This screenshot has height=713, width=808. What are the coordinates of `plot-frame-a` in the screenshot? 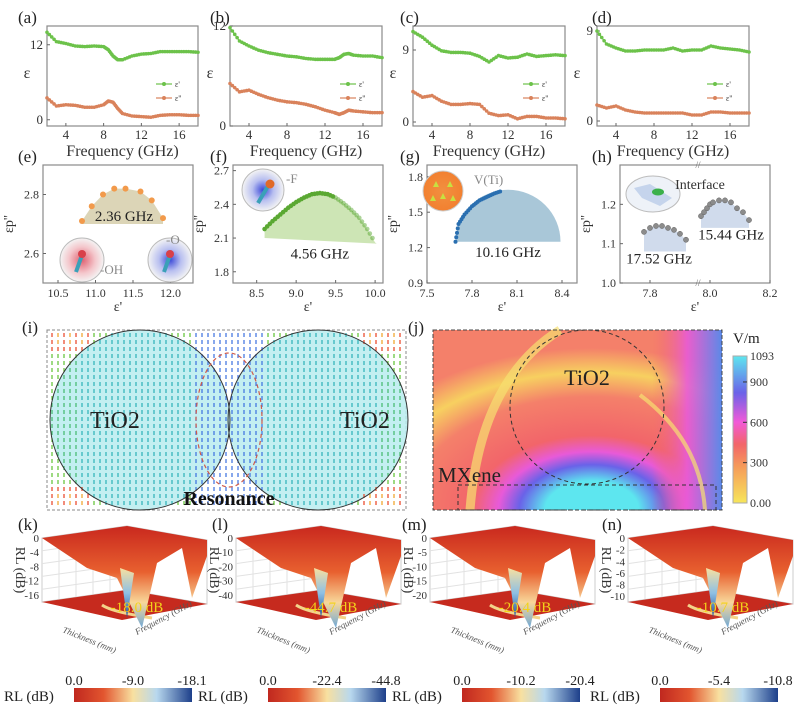 It's located at (122, 76).